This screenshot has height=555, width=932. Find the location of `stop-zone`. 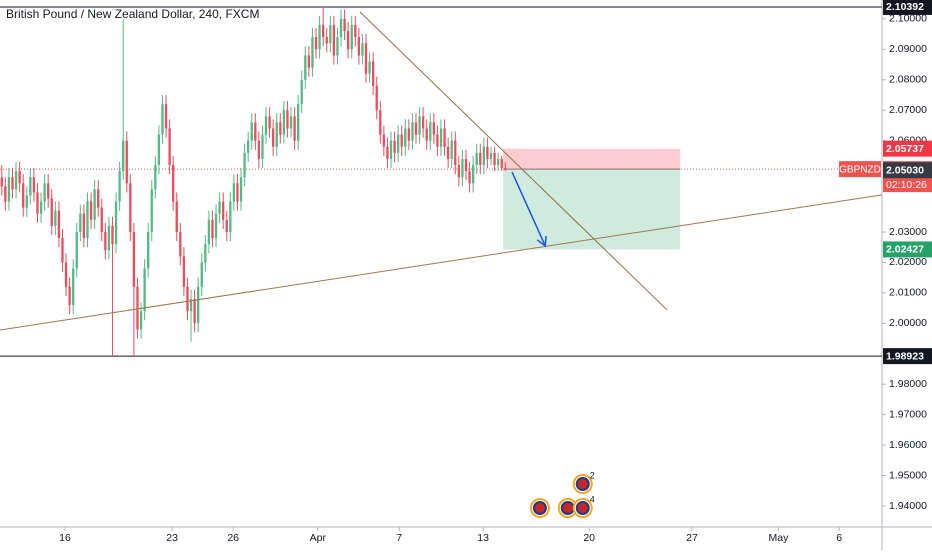

stop-zone is located at coordinates (592, 159).